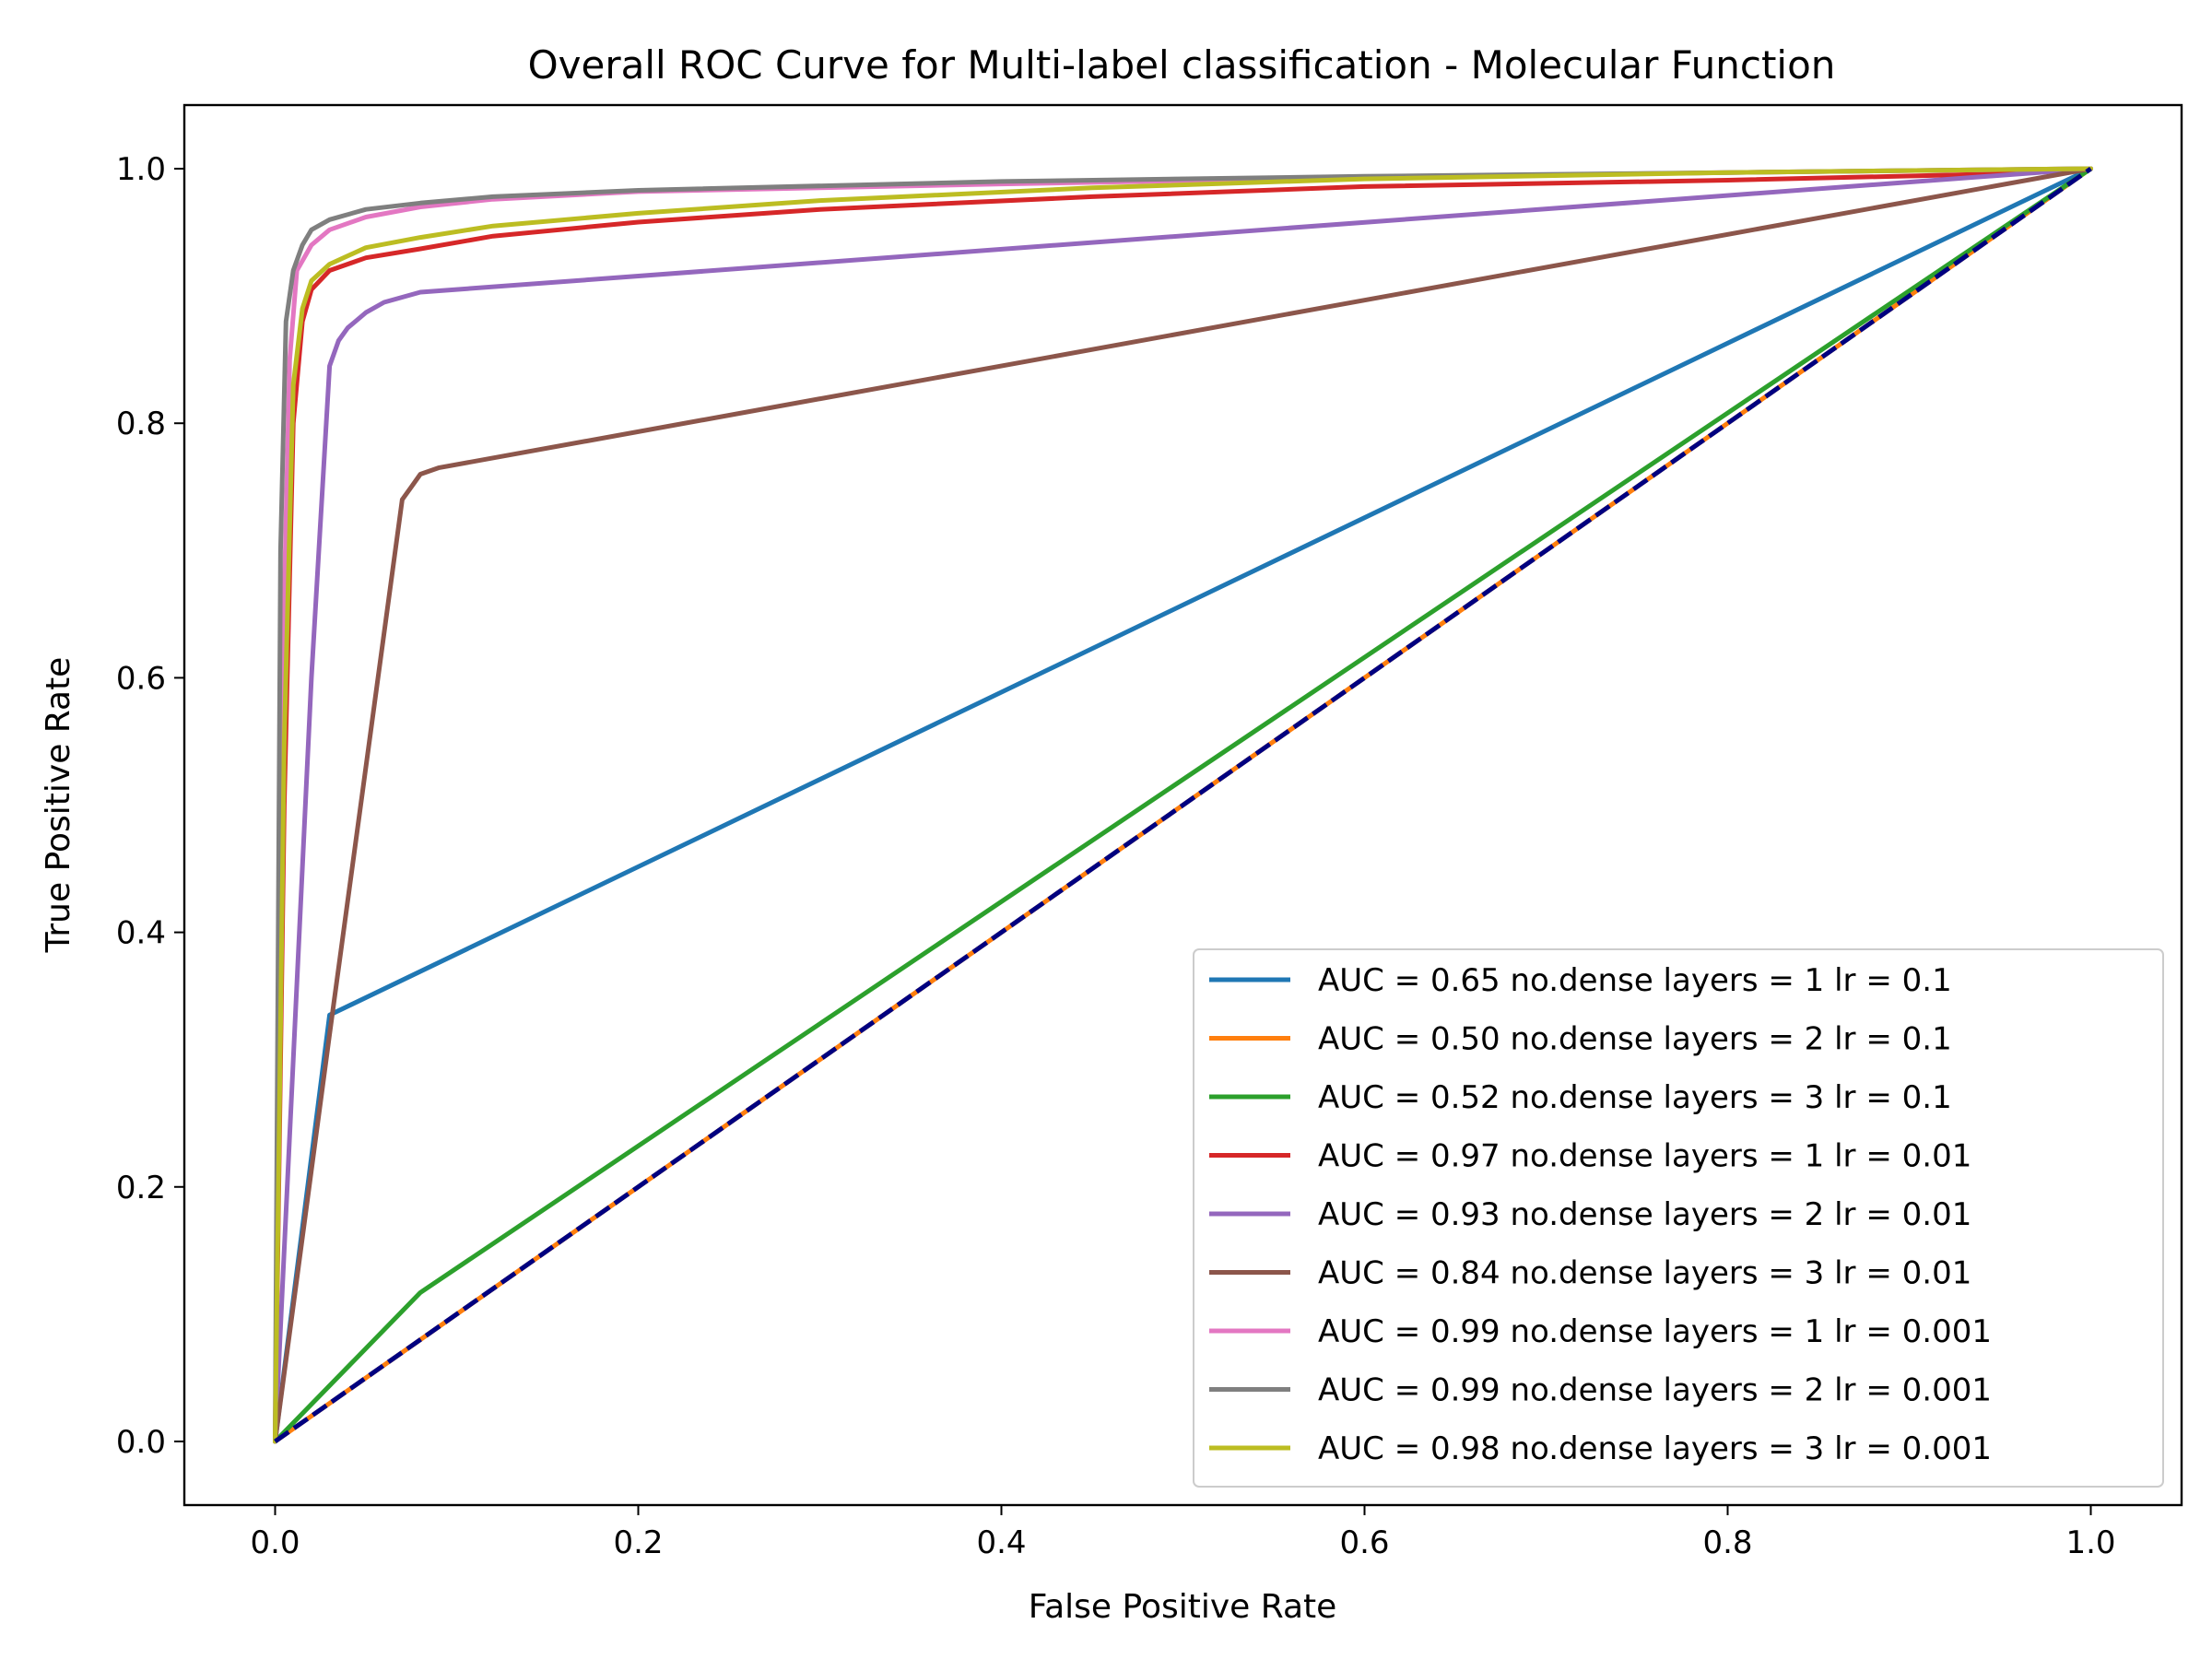  What do you see at coordinates (1644, 1156) in the screenshot?
I see `legend-label-4: AUC = 0.97 no.dense layers = 1 lr = 0.01` at bounding box center [1644, 1156].